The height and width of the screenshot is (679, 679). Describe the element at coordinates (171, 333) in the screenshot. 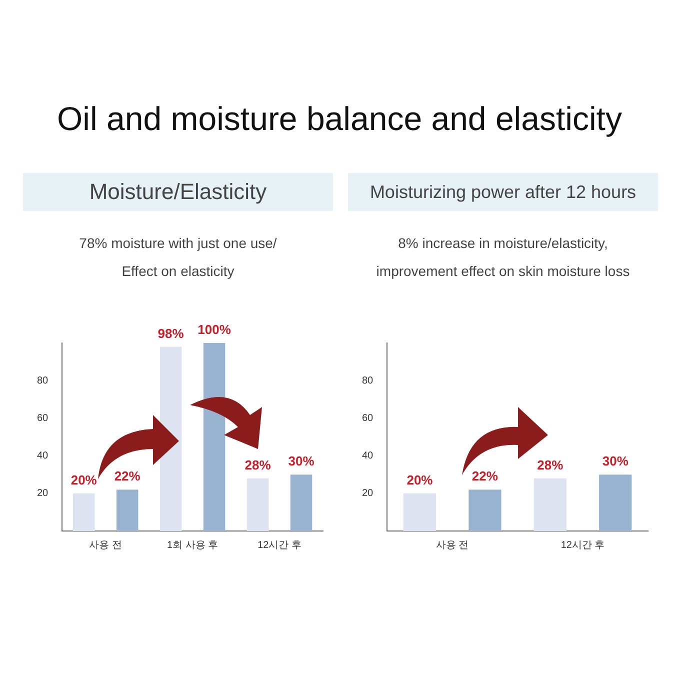

I see `data-label: 98%` at that location.